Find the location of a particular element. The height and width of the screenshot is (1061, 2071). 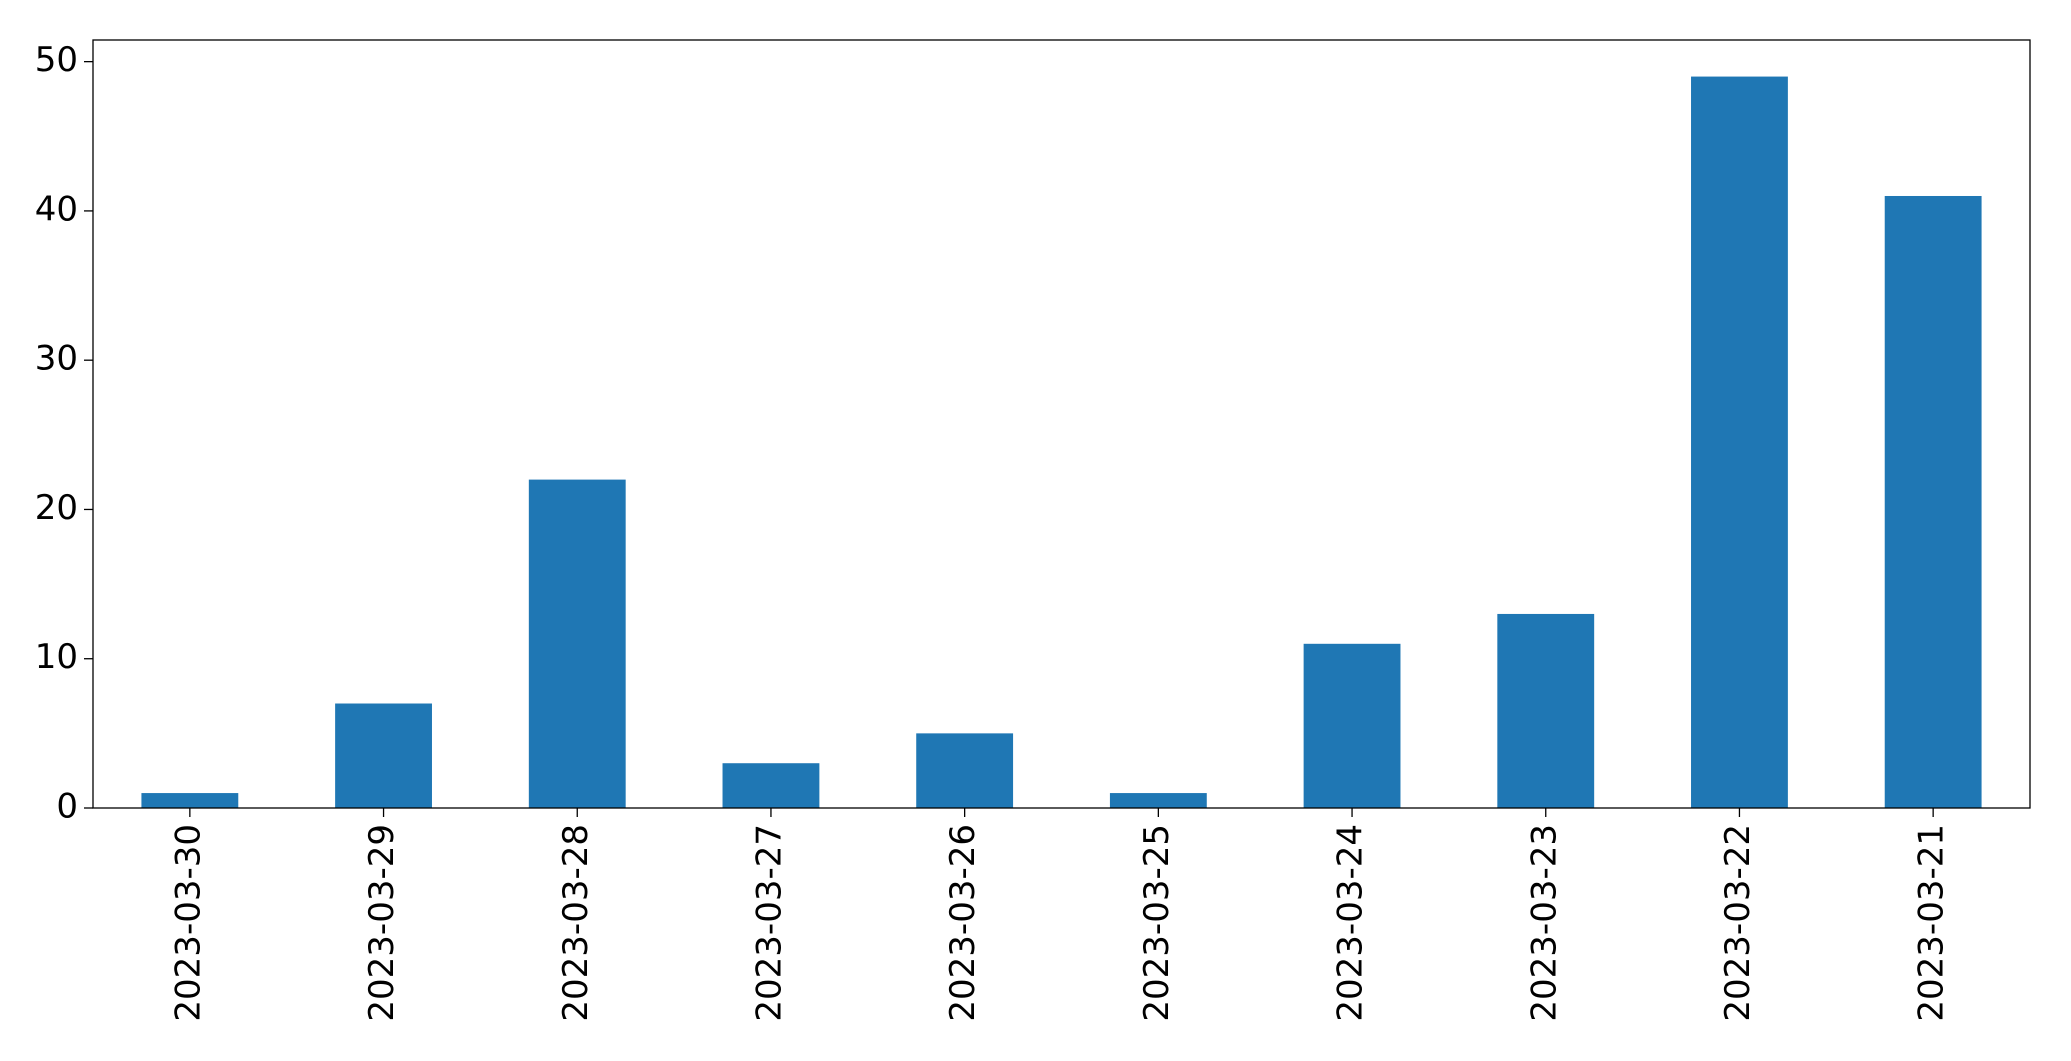

y-tick-label: 30 is located at coordinates (56, 359).